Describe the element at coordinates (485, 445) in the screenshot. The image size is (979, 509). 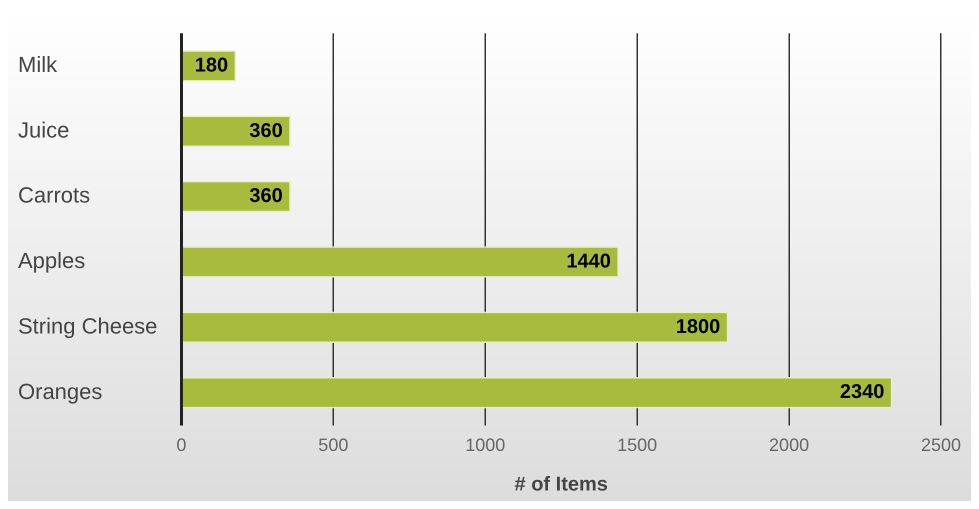
I see `x-tick-label: 1000` at that location.